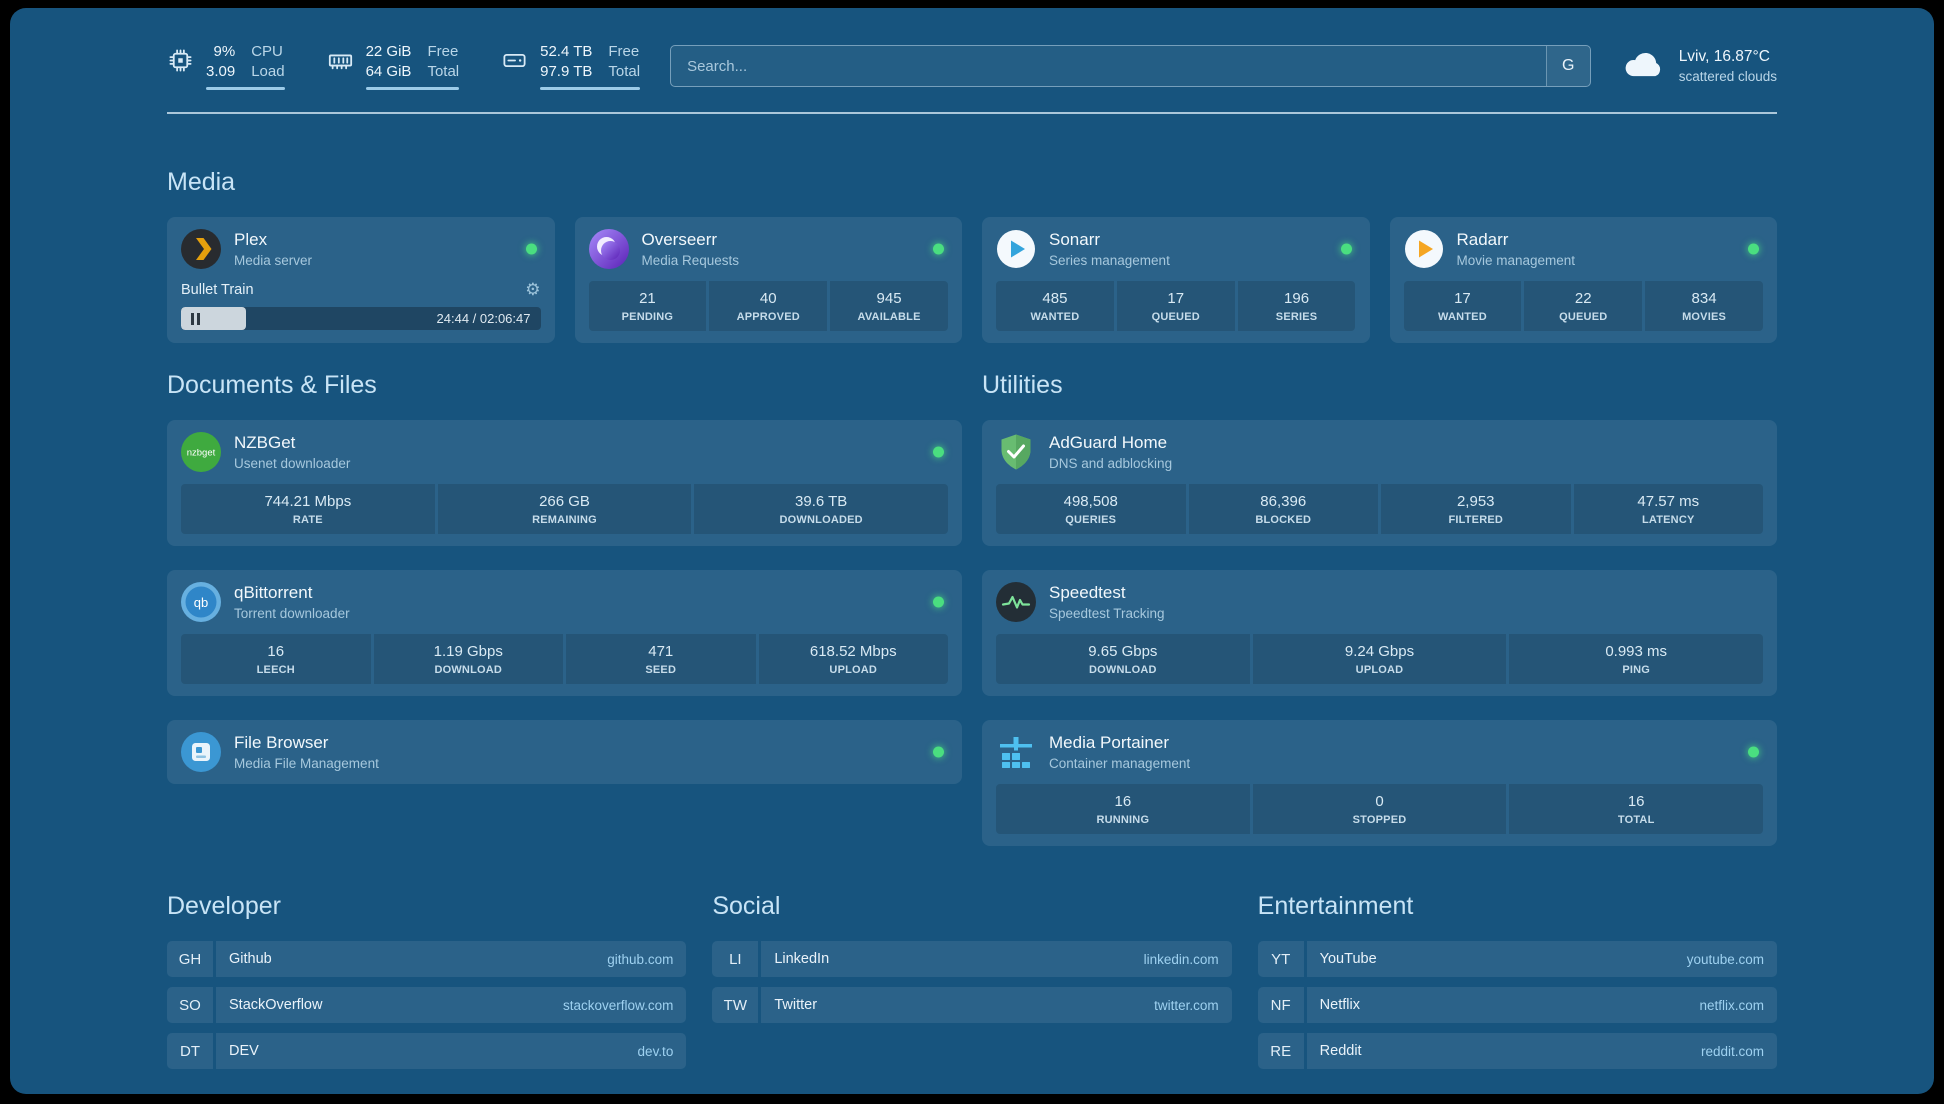 The image size is (1944, 1104). What do you see at coordinates (1280, 1051) in the screenshot?
I see `bookmark-abbr: RE` at bounding box center [1280, 1051].